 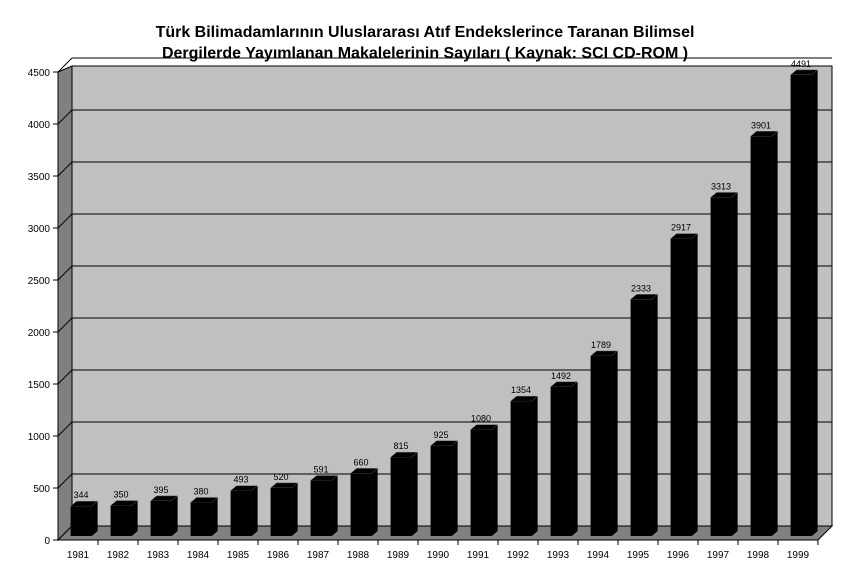 What do you see at coordinates (39, 333) in the screenshot?
I see `y-tick-label: 2000` at bounding box center [39, 333].